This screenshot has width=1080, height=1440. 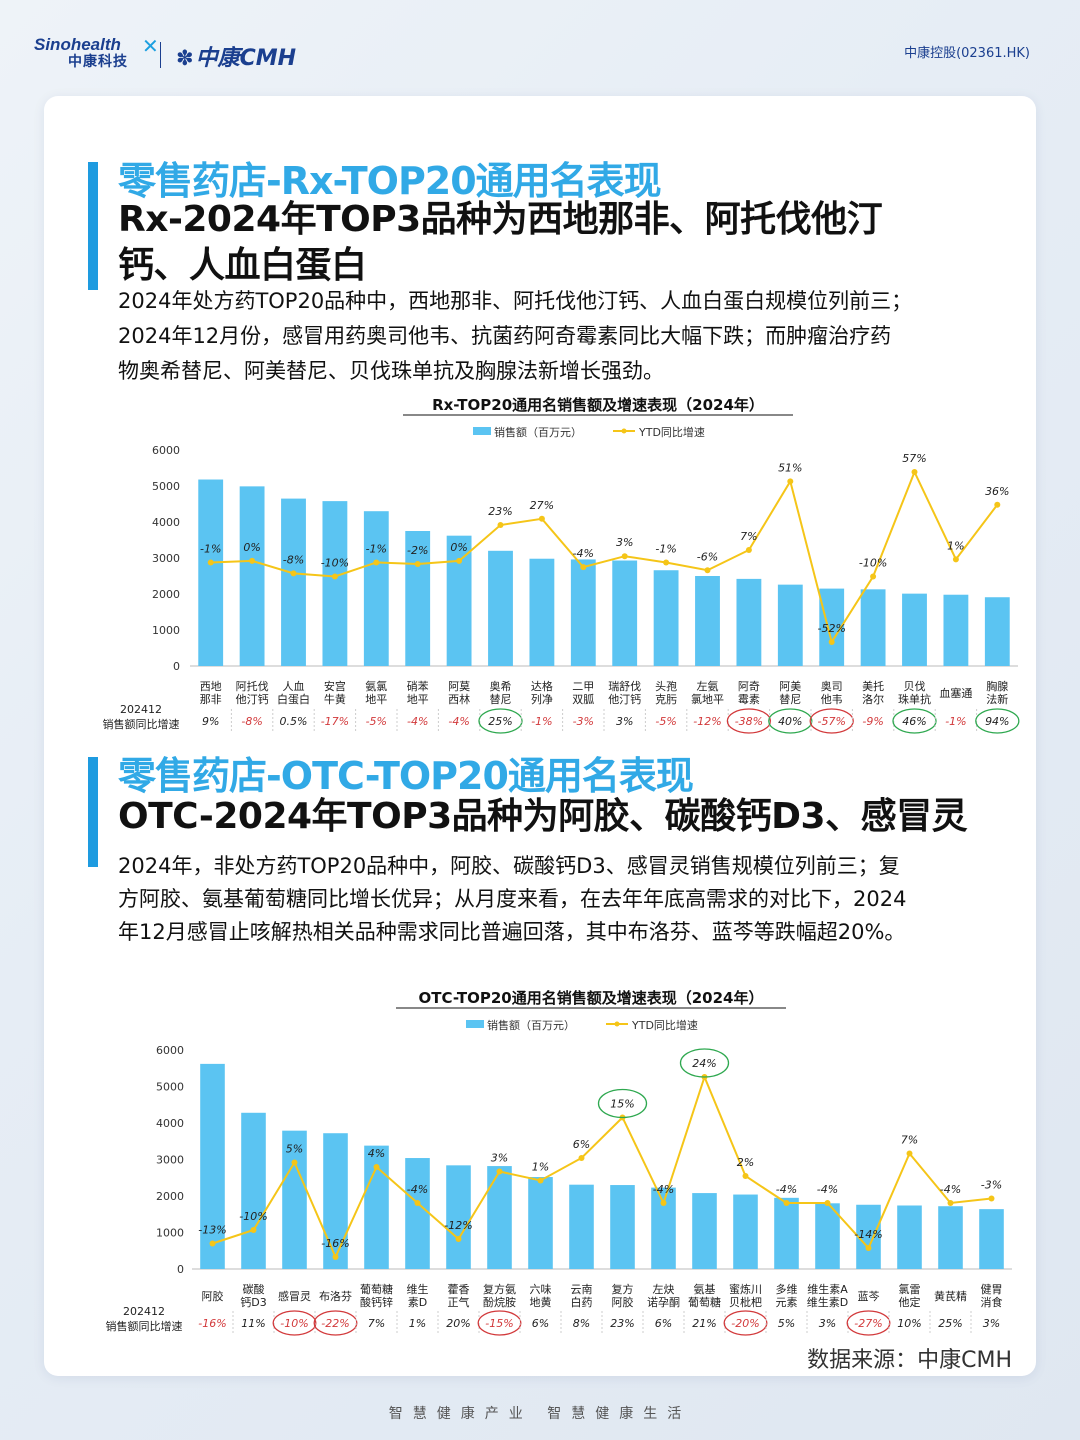 What do you see at coordinates (704, 1063) in the screenshot?
I see `growth-label: 24%` at bounding box center [704, 1063].